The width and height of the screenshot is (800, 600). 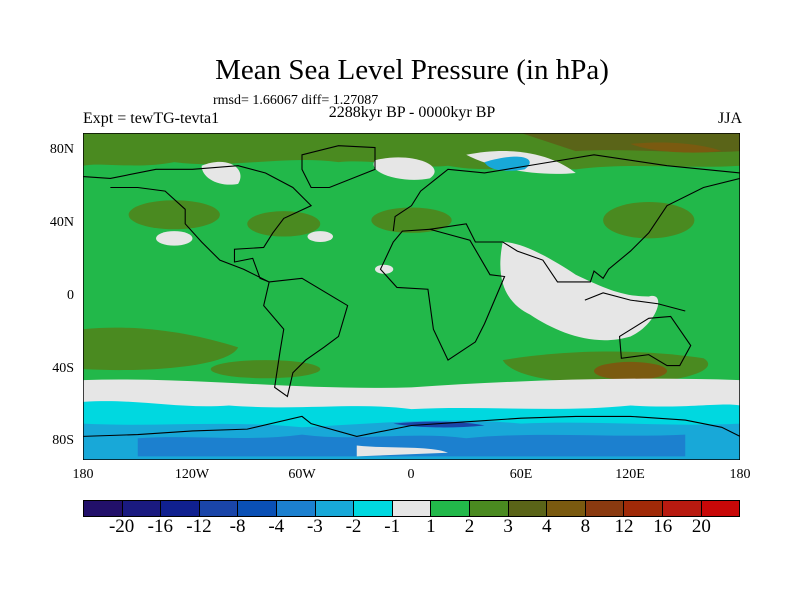 What do you see at coordinates (314, 526) in the screenshot?
I see `colorbar-level-label: -3` at bounding box center [314, 526].